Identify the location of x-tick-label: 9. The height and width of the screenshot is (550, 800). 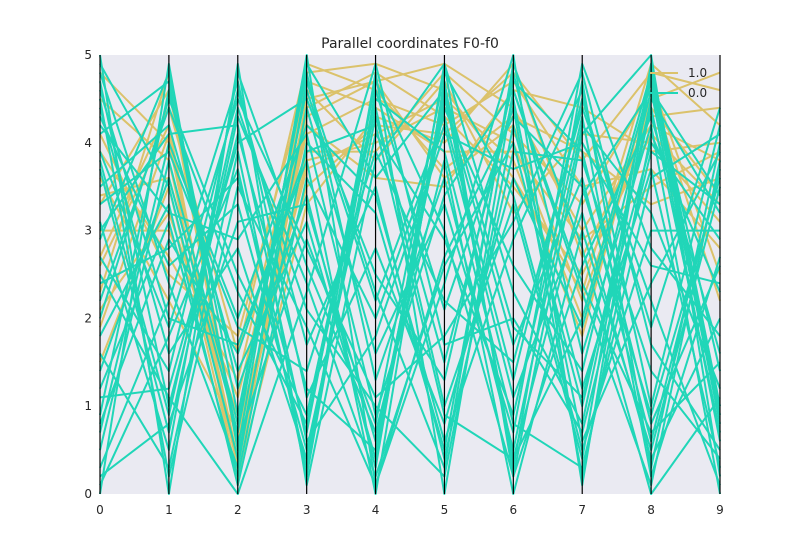
(720, 510).